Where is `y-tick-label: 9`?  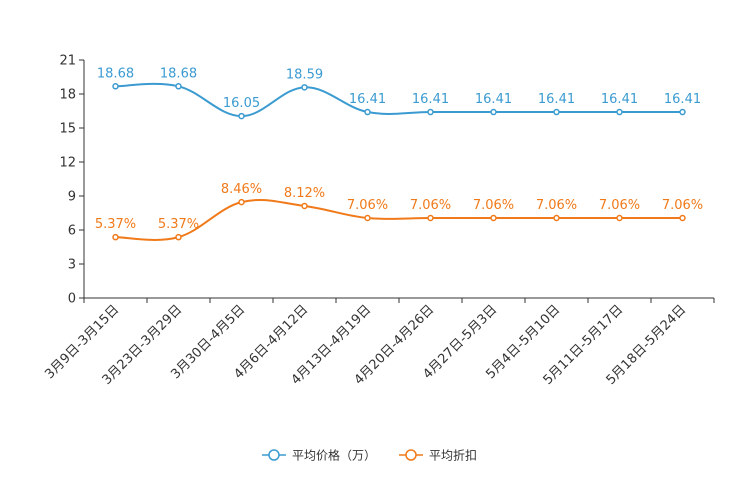
y-tick-label: 9 is located at coordinates (72, 197).